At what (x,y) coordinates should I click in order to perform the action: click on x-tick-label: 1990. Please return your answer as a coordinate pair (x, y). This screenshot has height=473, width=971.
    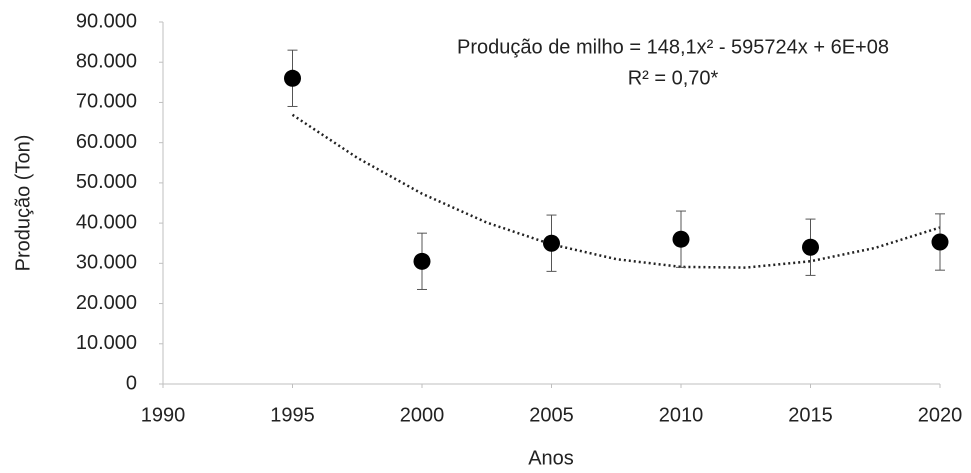
    Looking at the image, I should click on (163, 415).